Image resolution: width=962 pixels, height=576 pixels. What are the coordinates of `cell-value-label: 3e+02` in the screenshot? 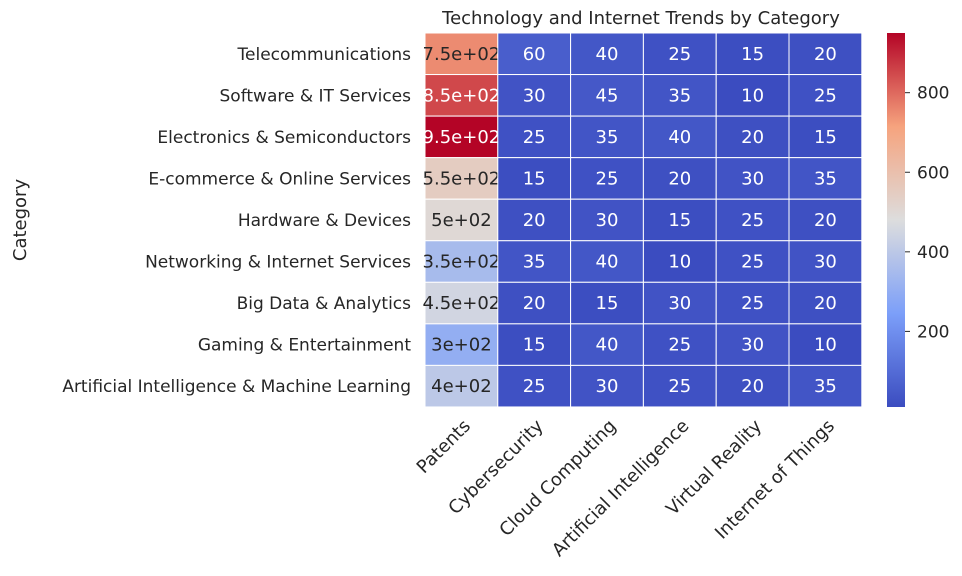 It's located at (461, 345).